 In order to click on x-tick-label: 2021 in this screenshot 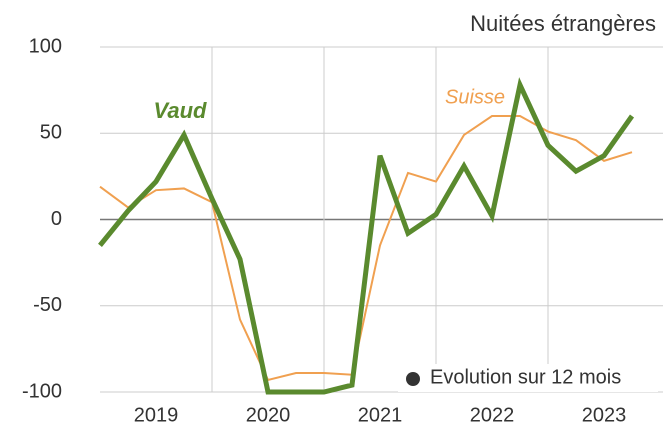, I will do `click(380, 415)`.